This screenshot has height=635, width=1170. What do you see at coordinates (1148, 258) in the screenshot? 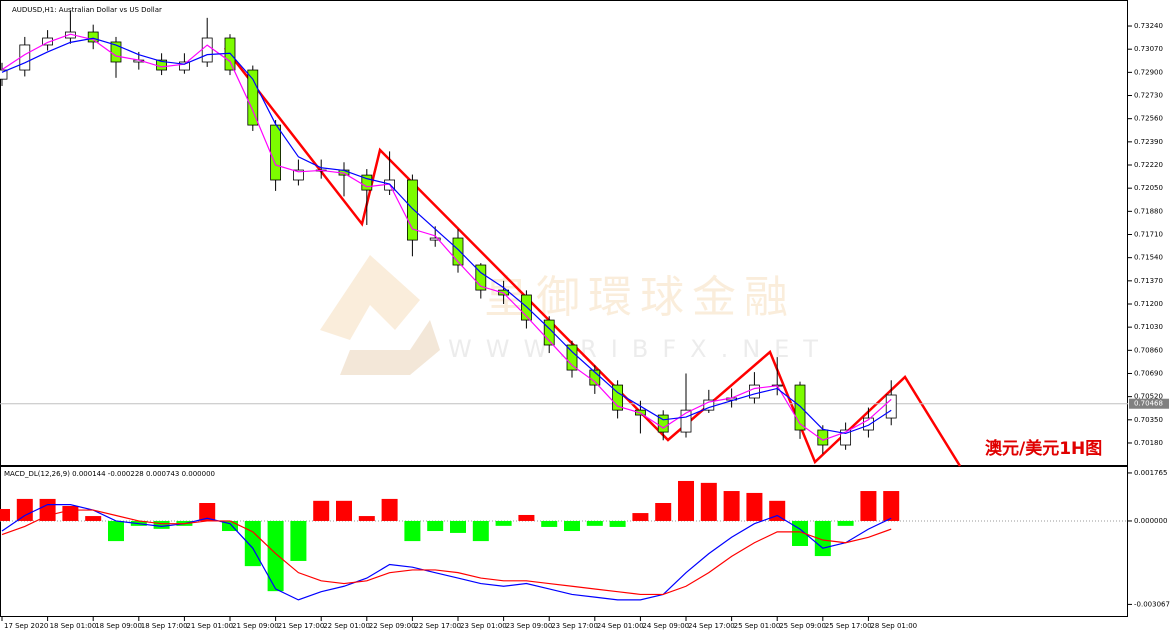
I see `y-tick-label: 0.71540` at bounding box center [1148, 258].